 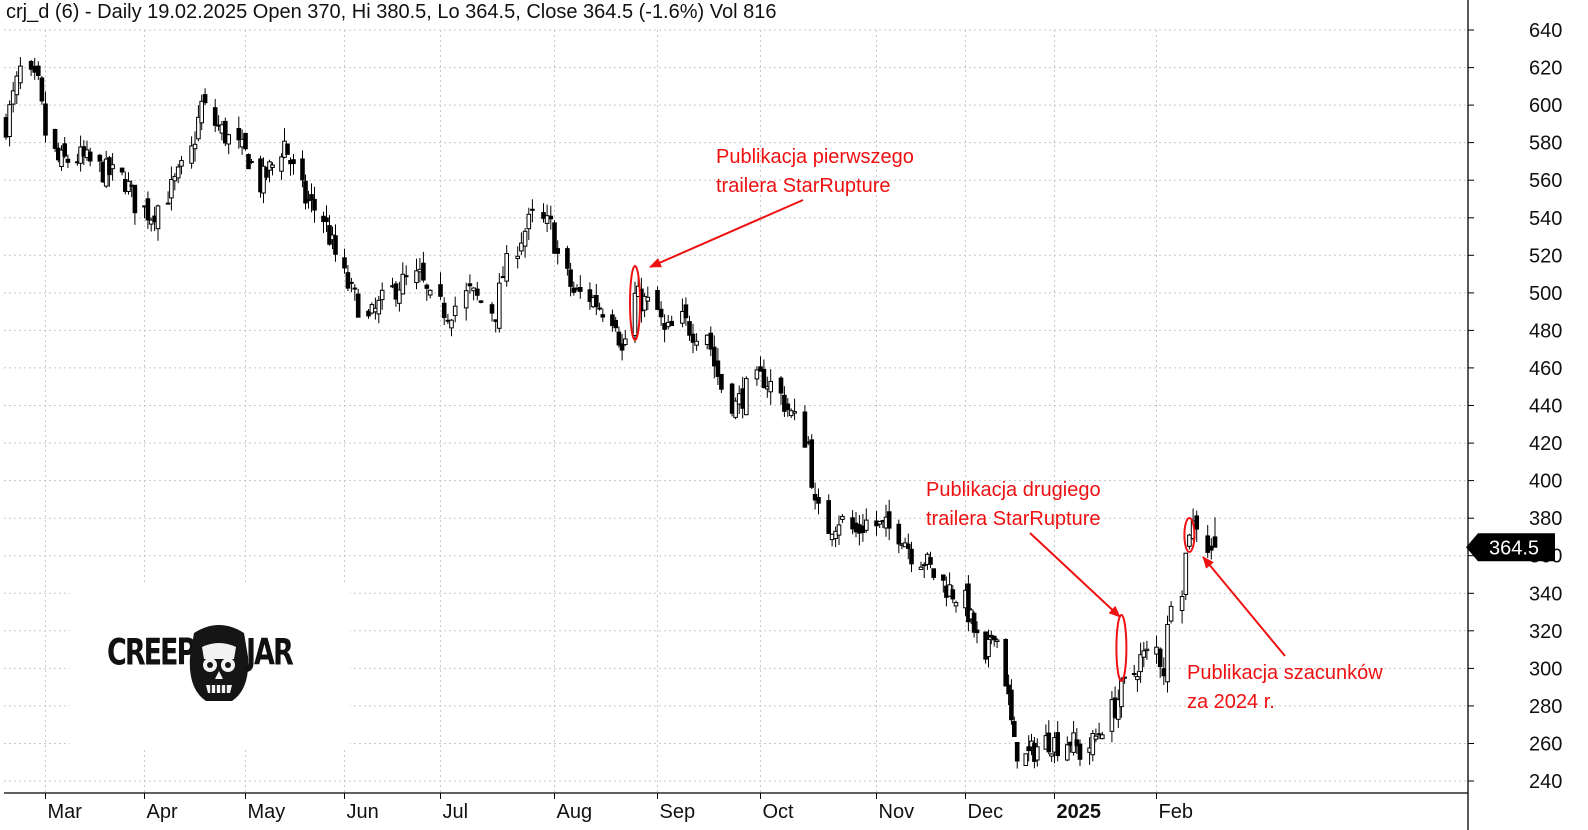 What do you see at coordinates (1545, 31) in the screenshot?
I see `y-tick-label: 640` at bounding box center [1545, 31].